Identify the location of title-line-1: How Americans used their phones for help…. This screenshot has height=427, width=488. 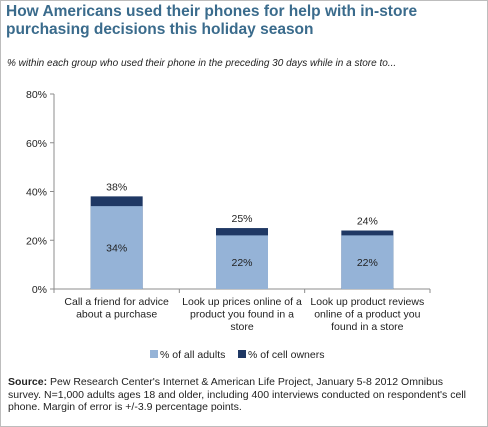
(212, 11).